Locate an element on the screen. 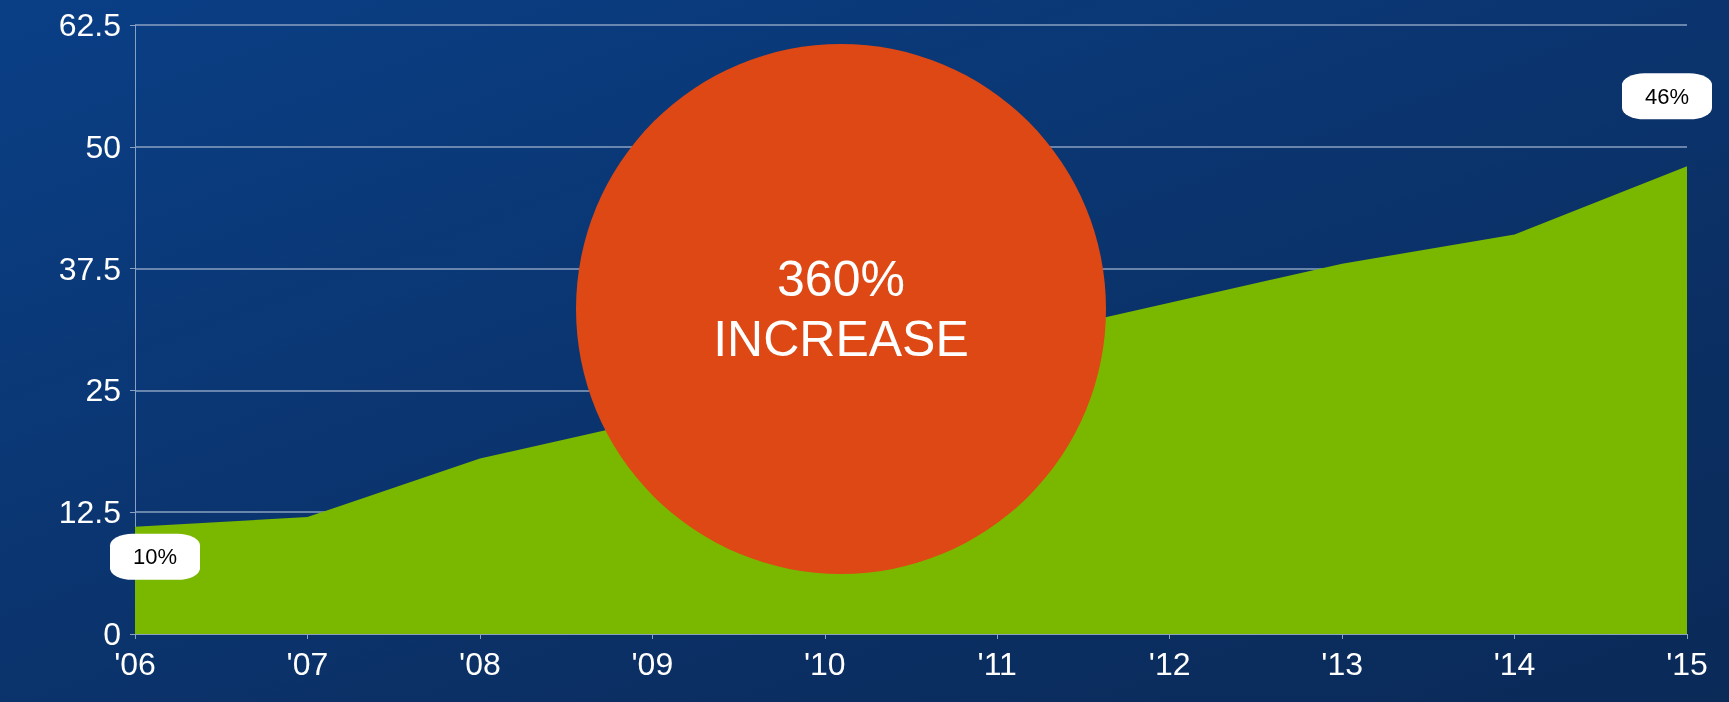  x-tick-label: '12 is located at coordinates (1169, 664).